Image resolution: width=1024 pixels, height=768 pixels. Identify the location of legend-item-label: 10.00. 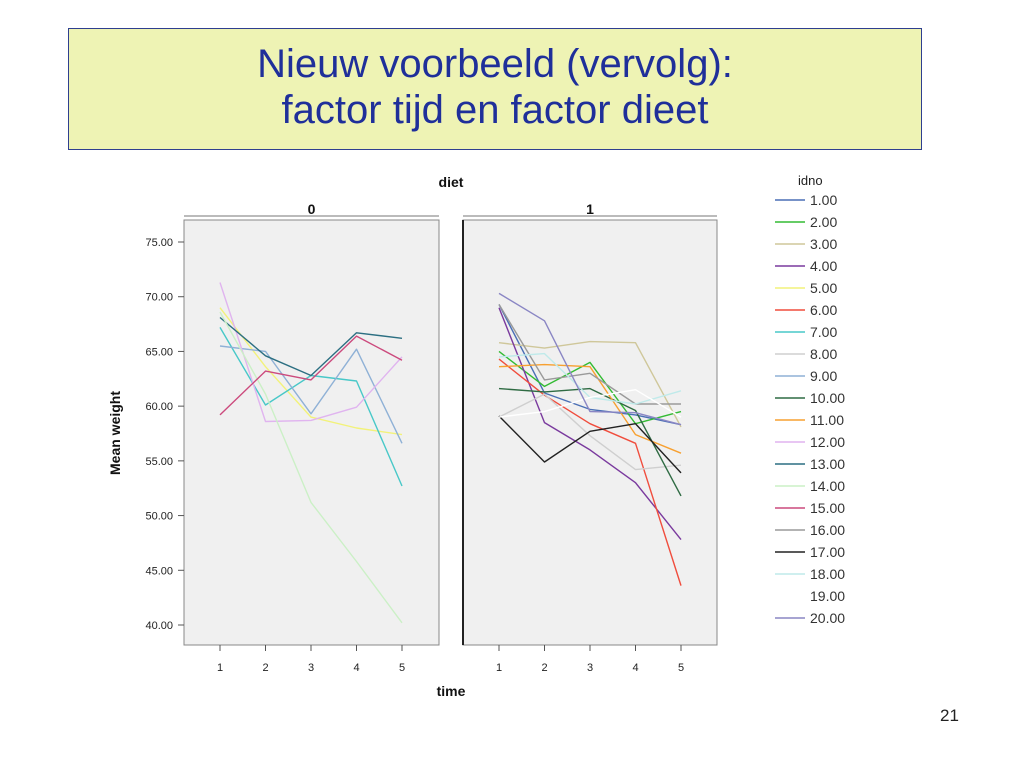
(827, 398).